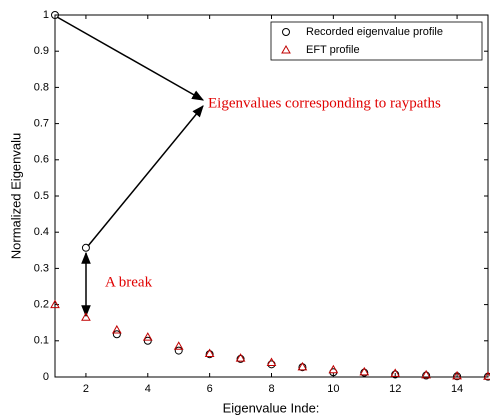 The width and height of the screenshot is (490, 419). Describe the element at coordinates (46, 15) in the screenshot. I see `y-tick-label: 1` at that location.